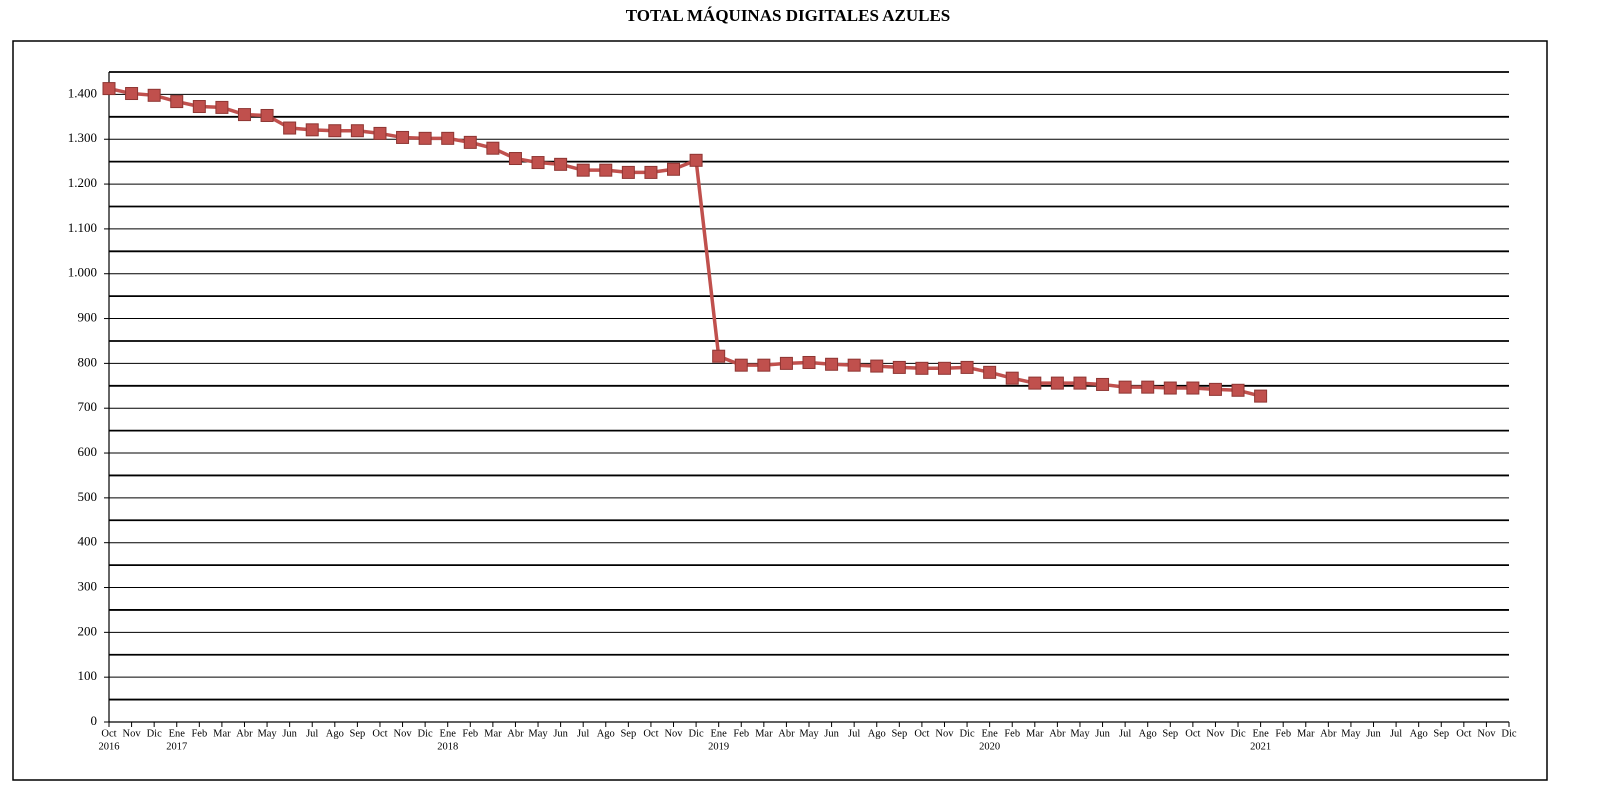  I want to click on x-tick-label: Mar, so click(493, 733).